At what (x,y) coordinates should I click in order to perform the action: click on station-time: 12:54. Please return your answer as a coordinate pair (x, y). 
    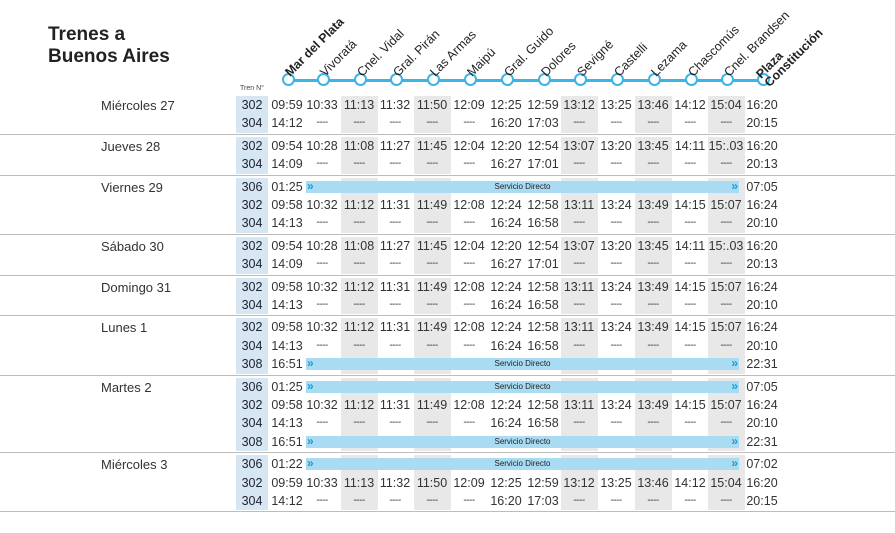
    Looking at the image, I should click on (543, 245).